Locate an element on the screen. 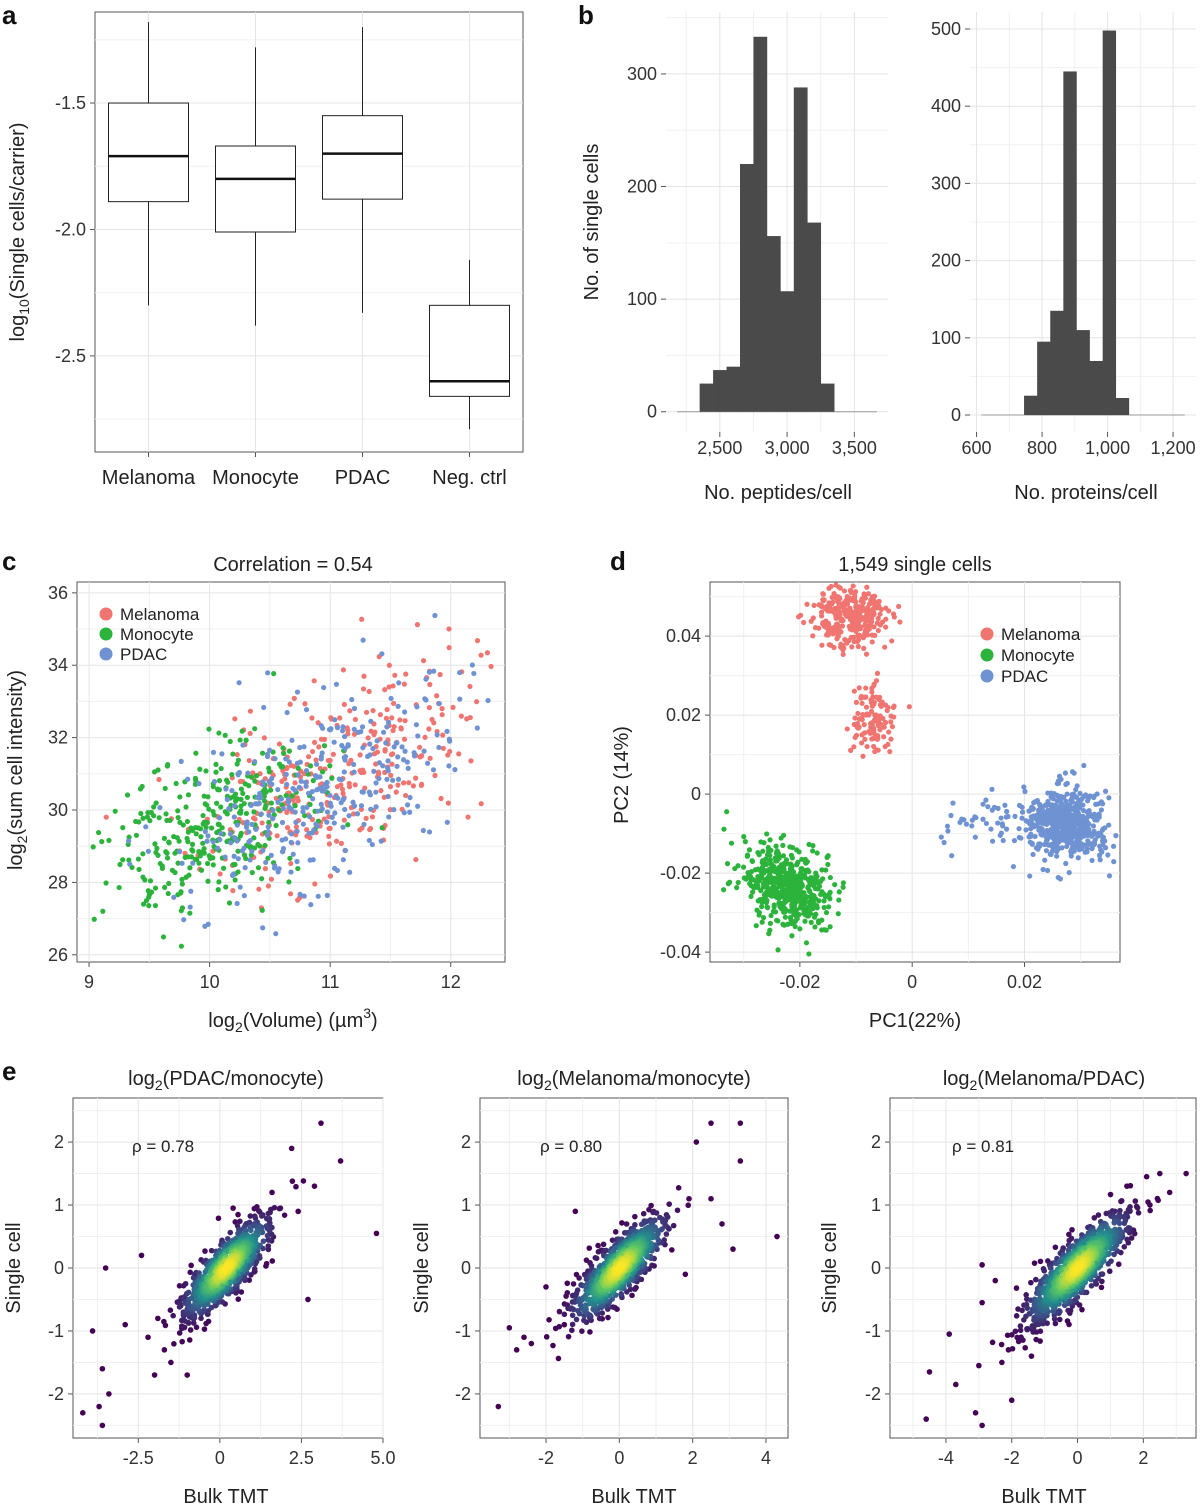  legend-item-melanoma: Melanoma is located at coordinates (149, 614).